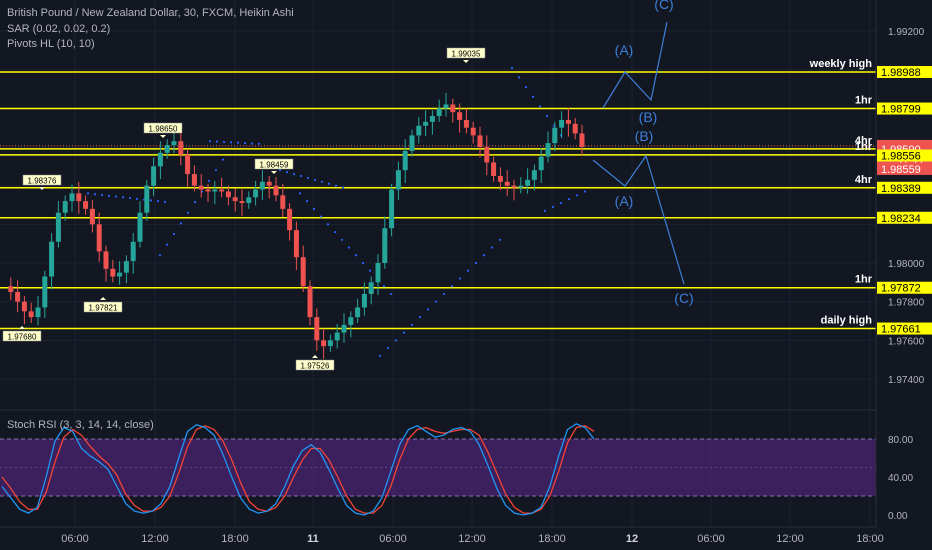 The image size is (932, 550). What do you see at coordinates (847, 321) in the screenshot?
I see `level-label: daily high` at bounding box center [847, 321].